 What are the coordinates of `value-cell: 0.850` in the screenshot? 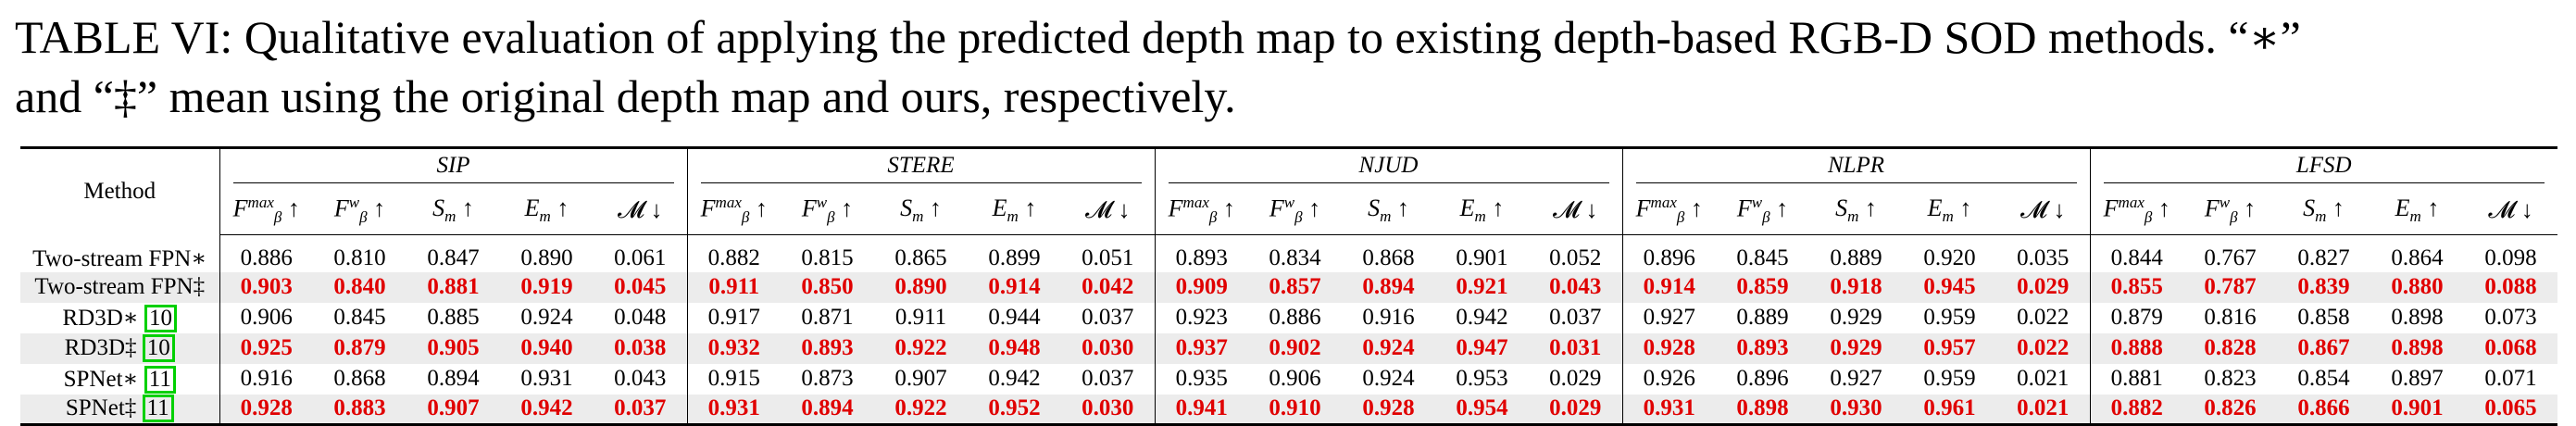 It's located at (828, 287).